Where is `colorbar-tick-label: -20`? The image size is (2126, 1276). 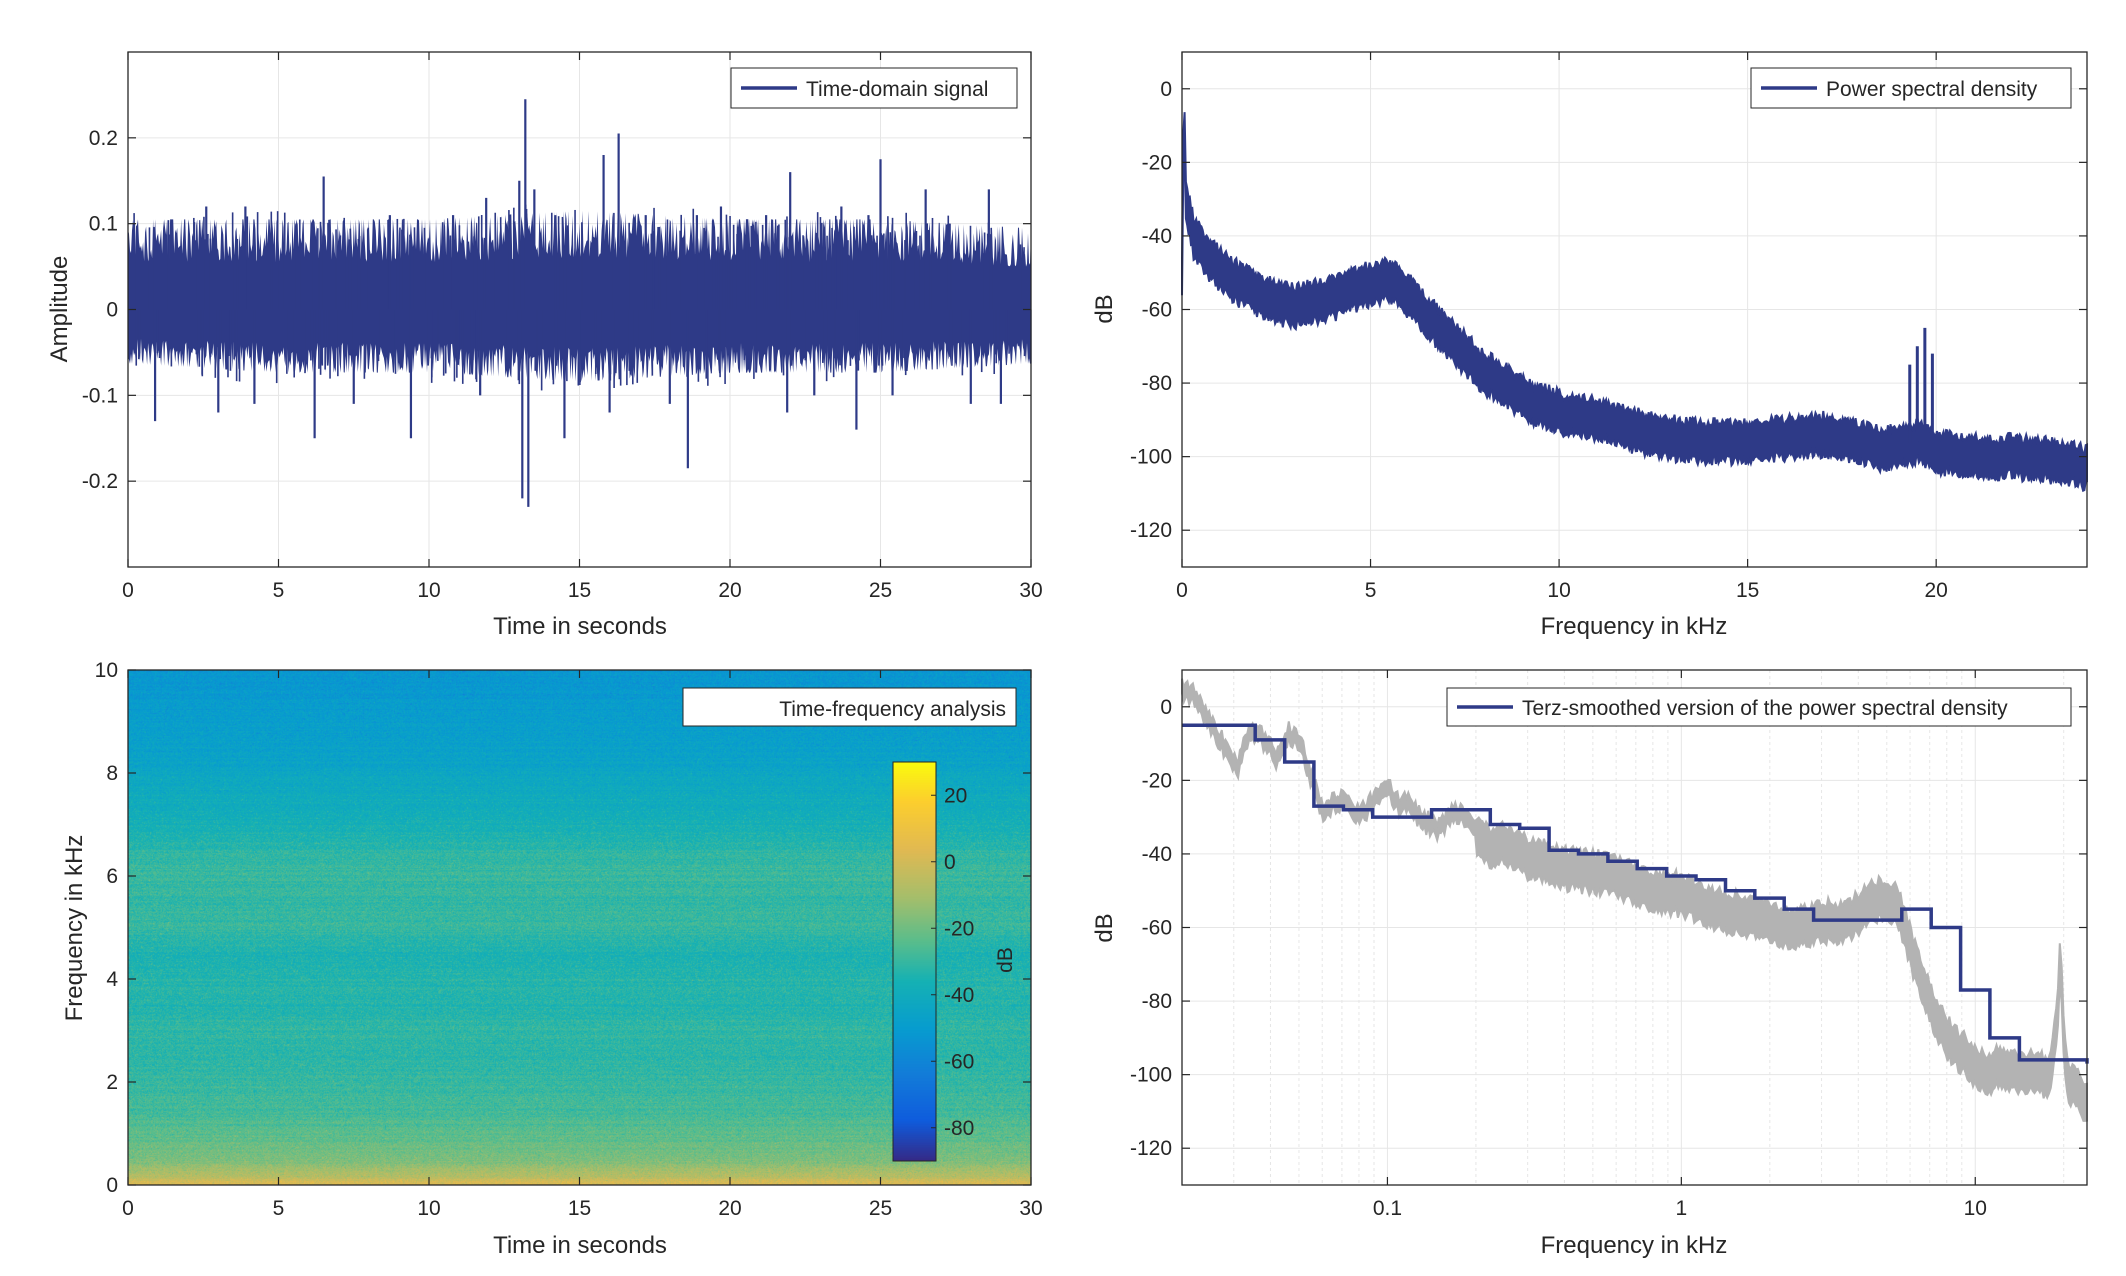
colorbar-tick-label: -20 is located at coordinates (959, 928).